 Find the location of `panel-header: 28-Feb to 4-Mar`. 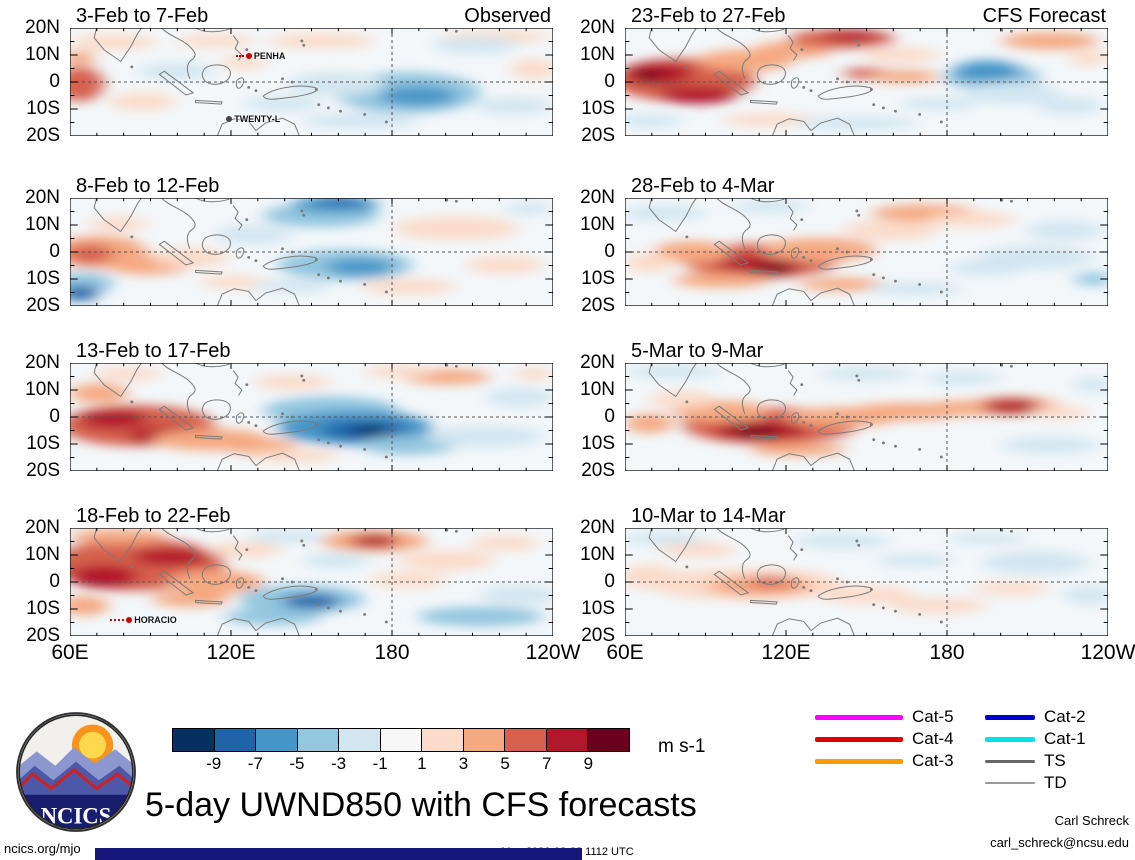

panel-header: 28-Feb to 4-Mar is located at coordinates (866, 185).